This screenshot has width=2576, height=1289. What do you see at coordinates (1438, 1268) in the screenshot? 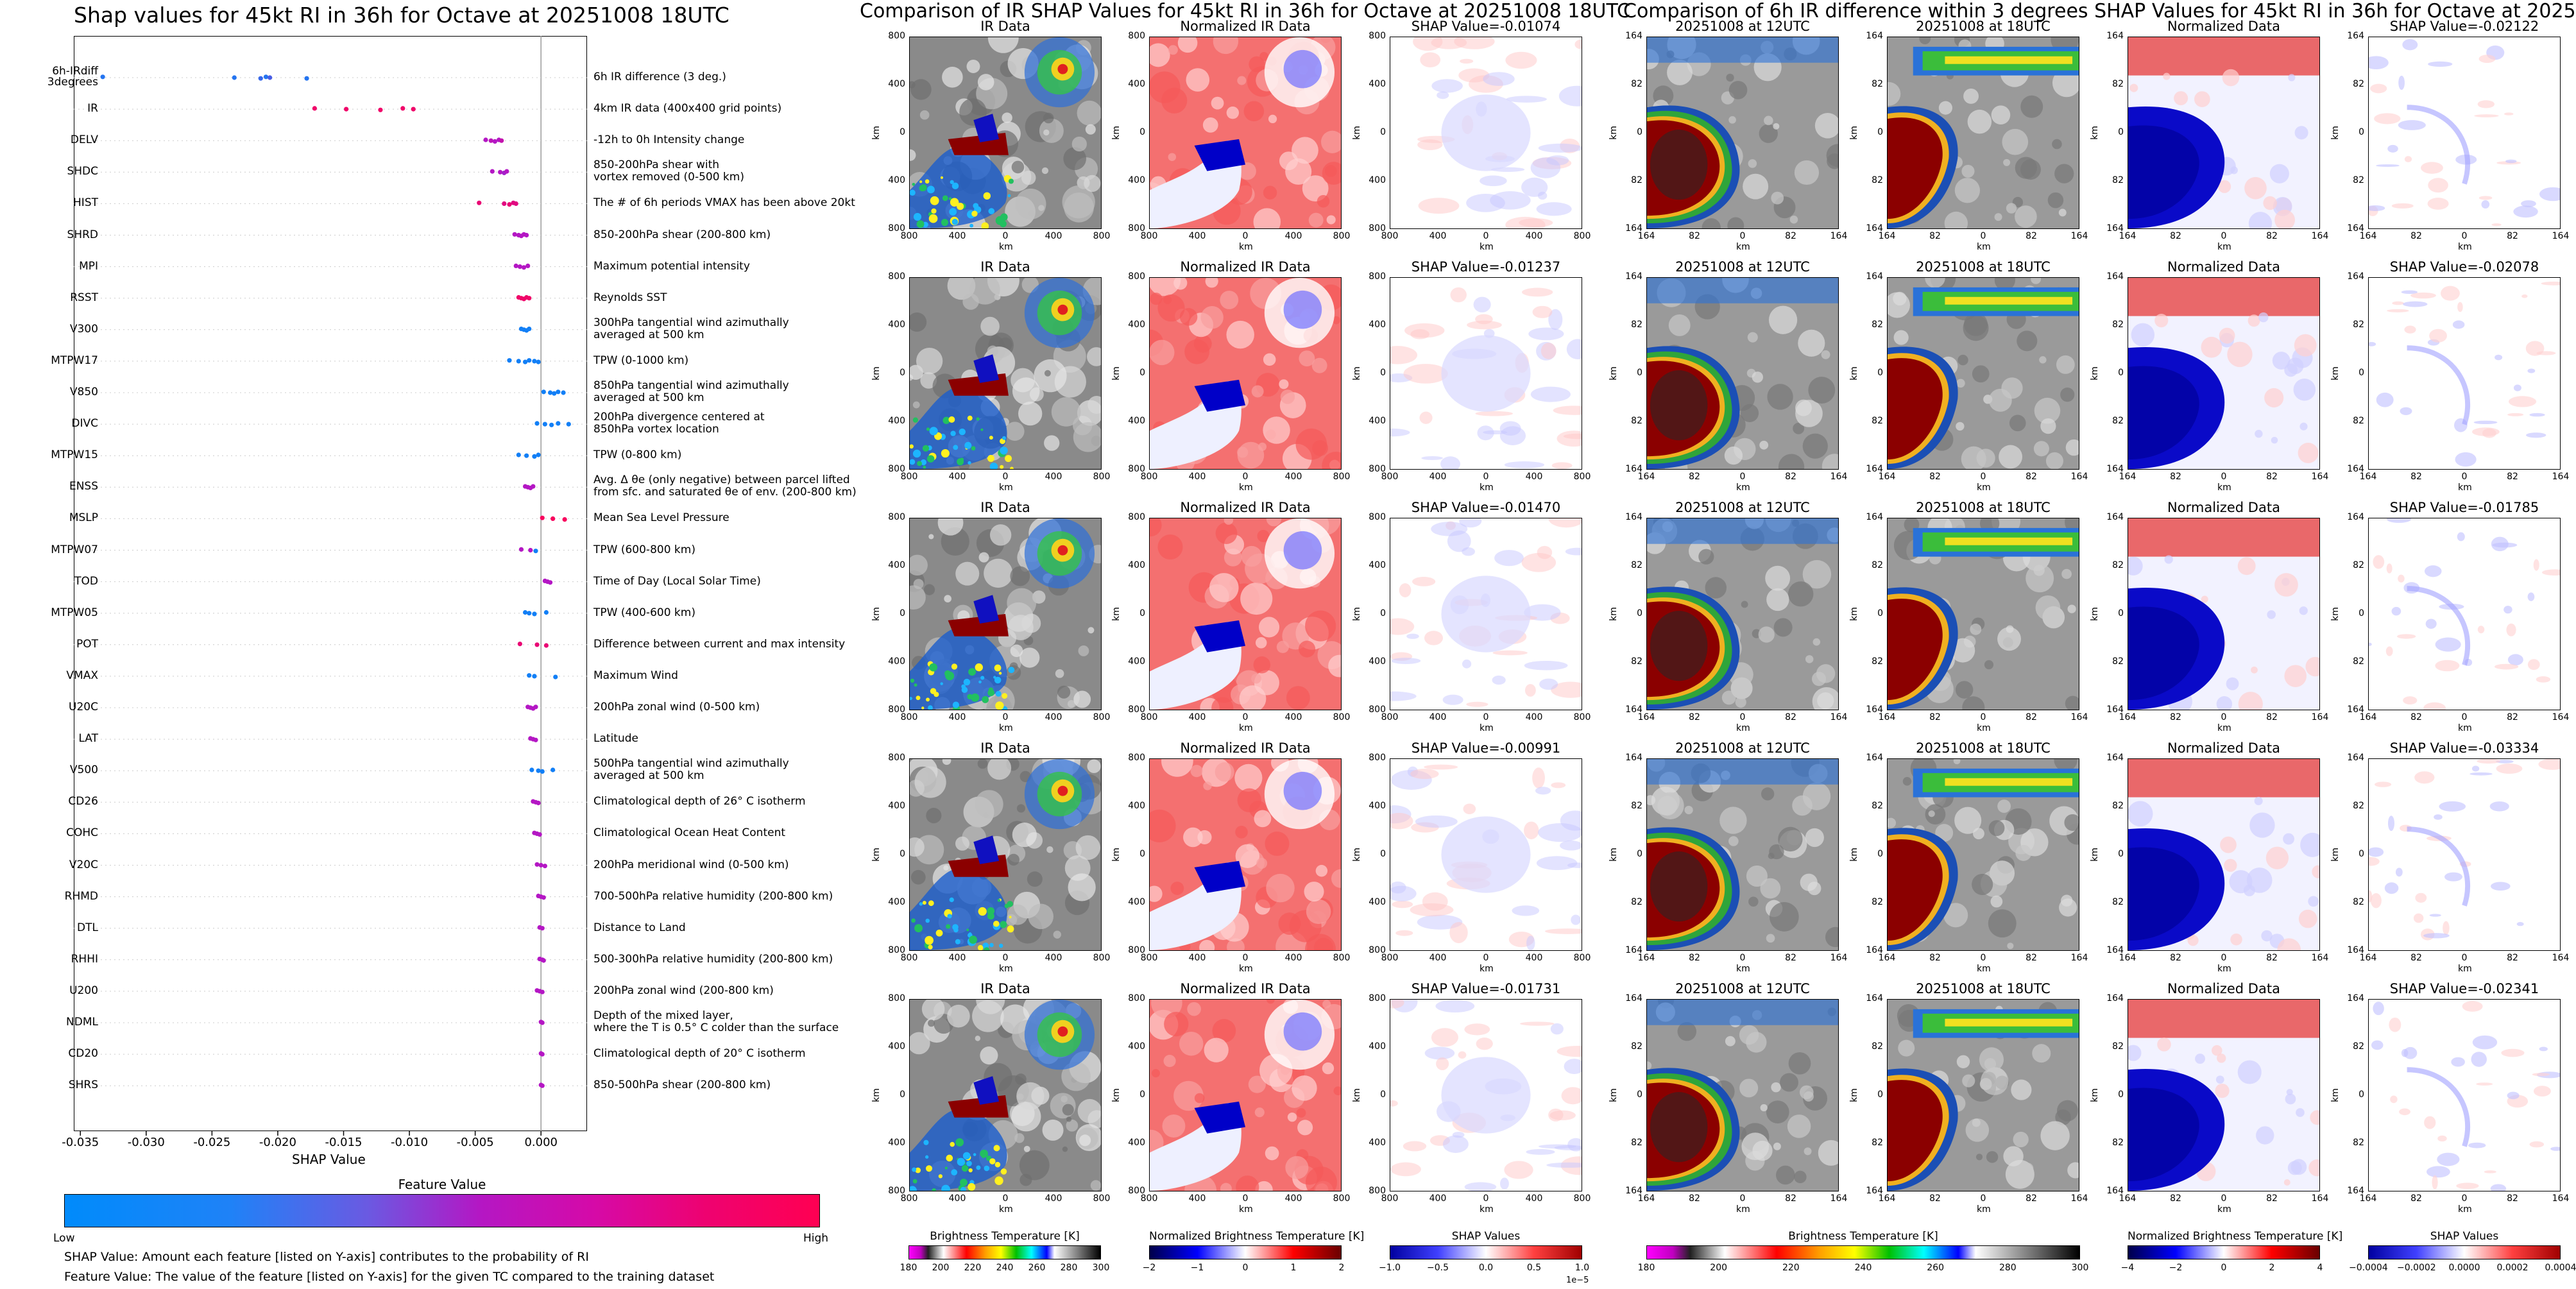
I see `colorbar-tick-label: −0.5` at bounding box center [1438, 1268].